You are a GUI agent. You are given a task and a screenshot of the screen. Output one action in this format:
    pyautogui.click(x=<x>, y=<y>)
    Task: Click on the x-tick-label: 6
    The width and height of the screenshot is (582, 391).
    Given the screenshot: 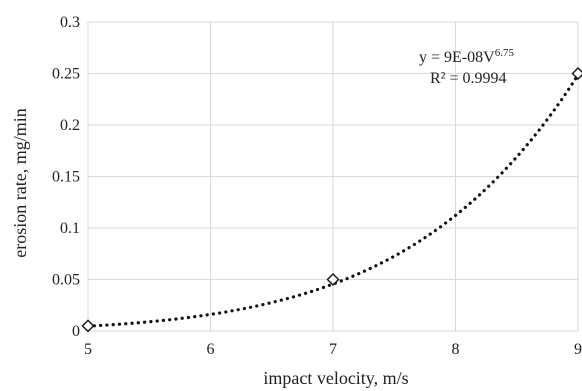 What is the action you would take?
    pyautogui.click(x=211, y=349)
    